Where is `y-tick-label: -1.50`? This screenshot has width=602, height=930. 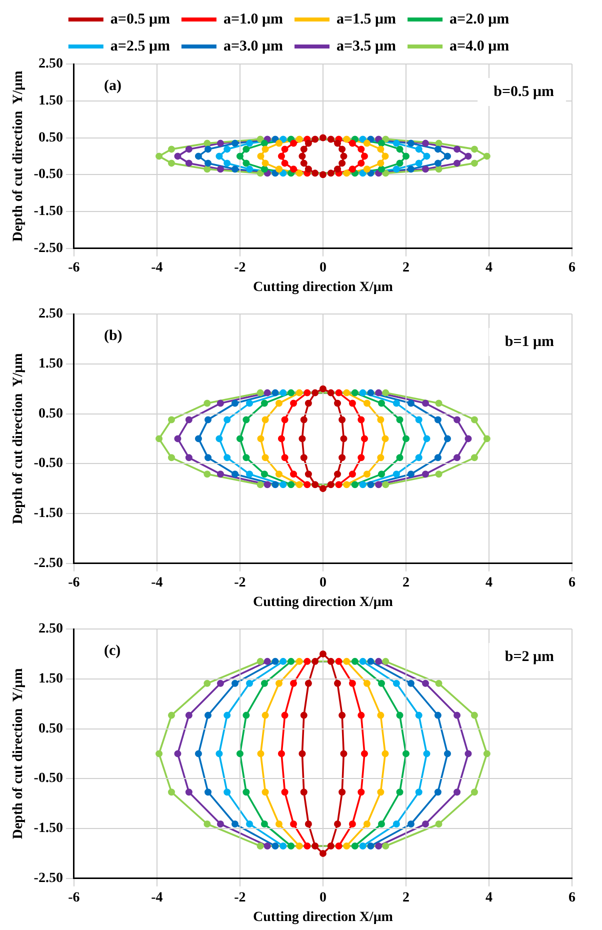
y-tick-label: -1.50 is located at coordinates (48, 514).